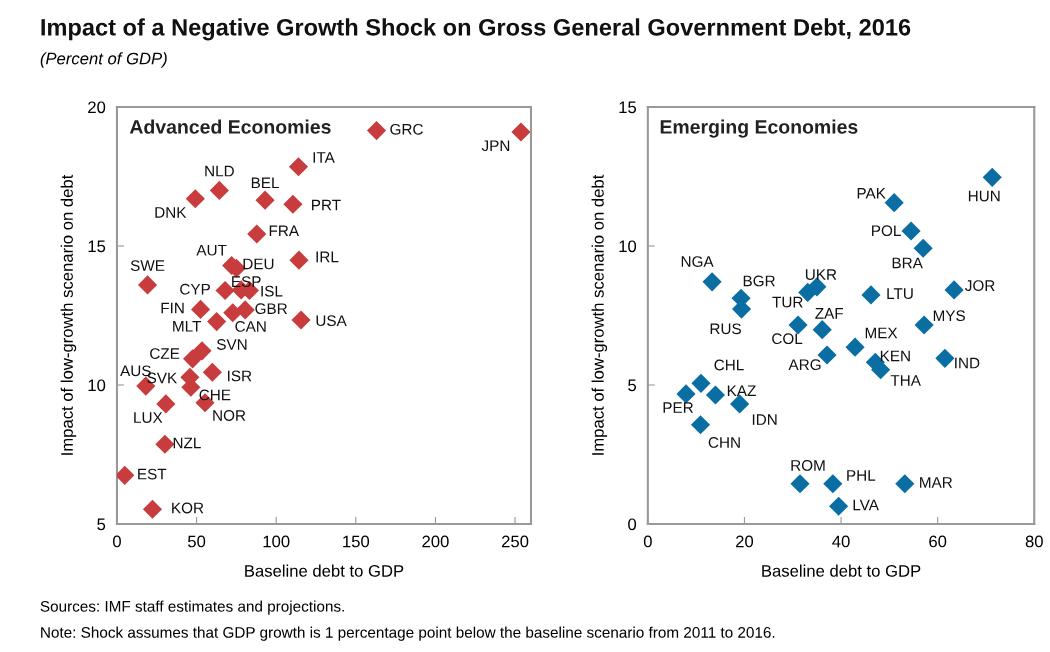 The width and height of the screenshot is (1050, 652). What do you see at coordinates (165, 353) in the screenshot?
I see `annotation: CZE` at bounding box center [165, 353].